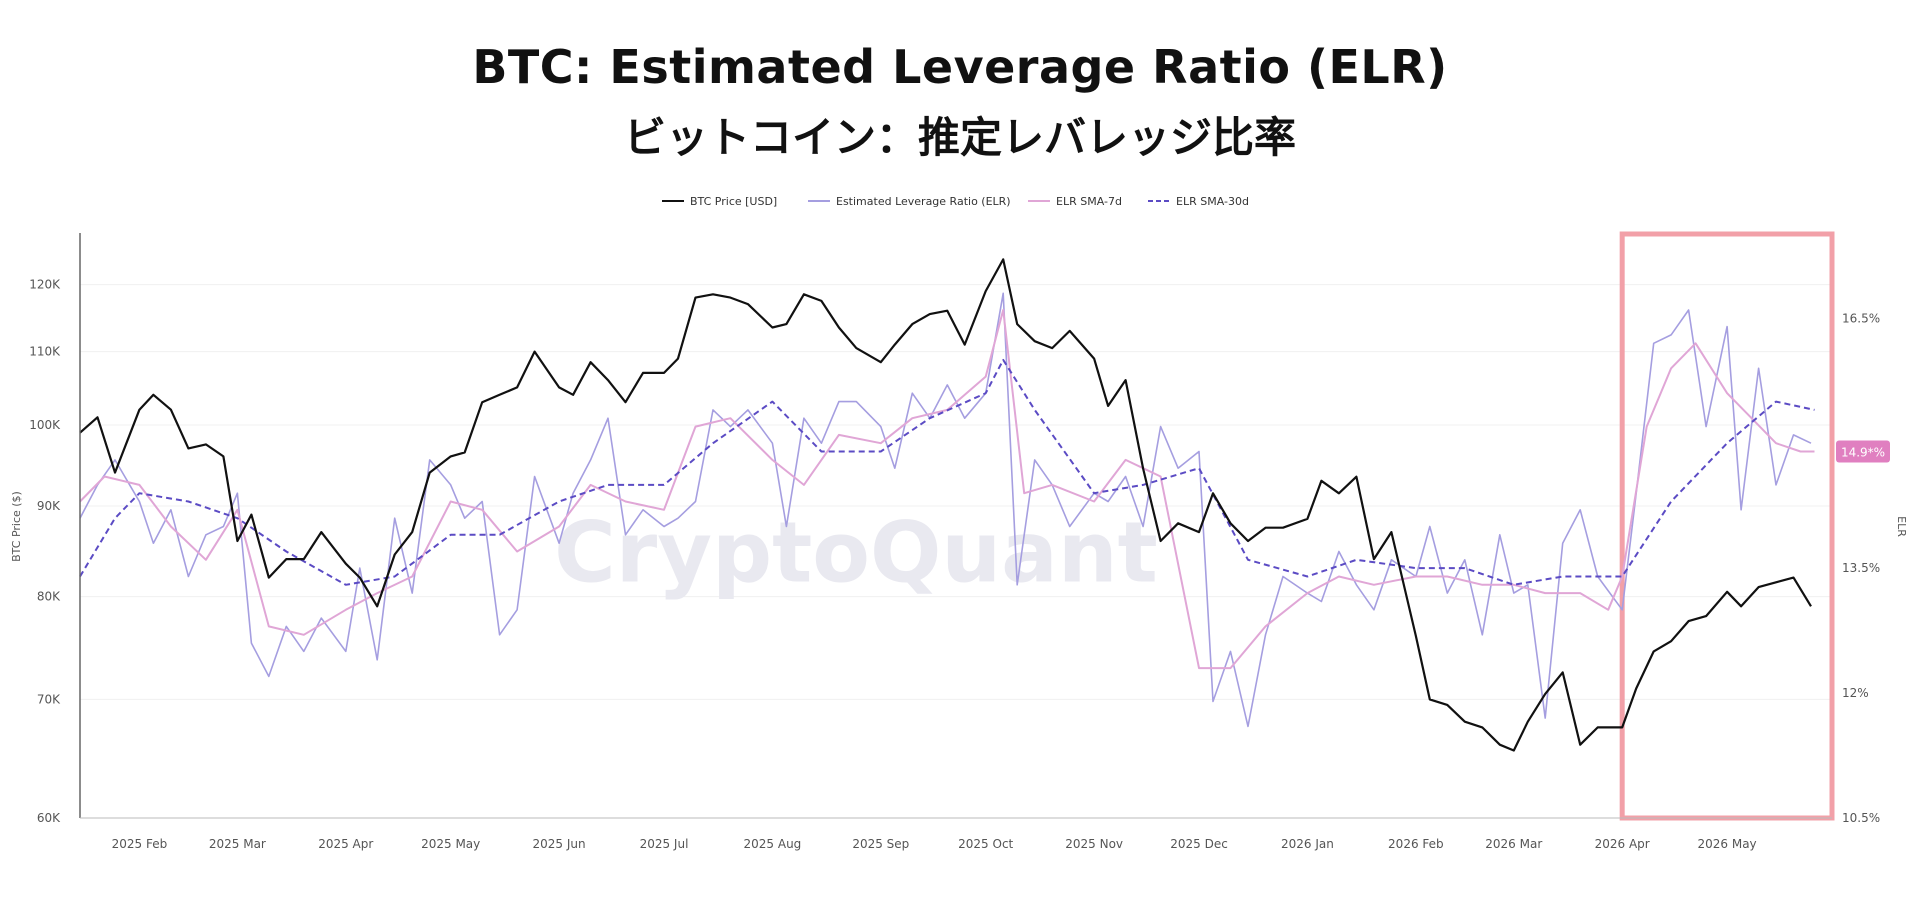 The height and width of the screenshot is (906, 1920). What do you see at coordinates (49, 818) in the screenshot?
I see `y-left-tick-label: 60K` at bounding box center [49, 818].